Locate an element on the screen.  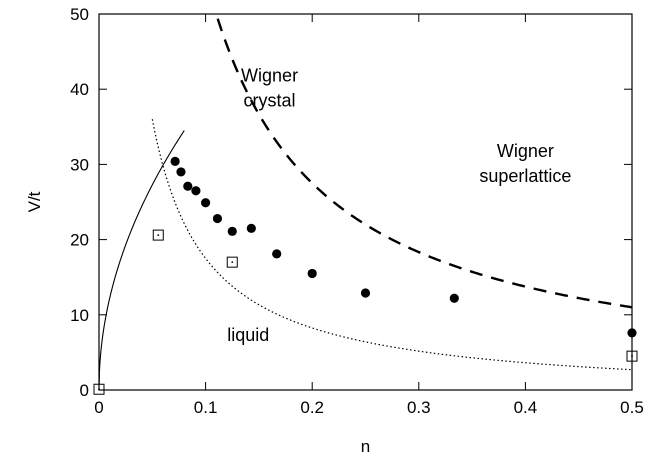
y-tick-label: 10 is located at coordinates (79, 315).